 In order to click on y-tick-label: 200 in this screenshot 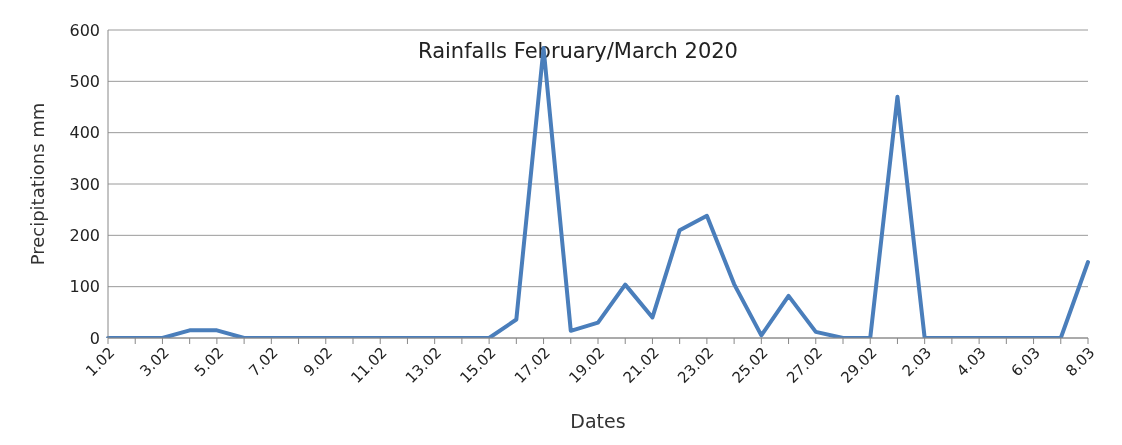, I will do `click(84, 236)`.